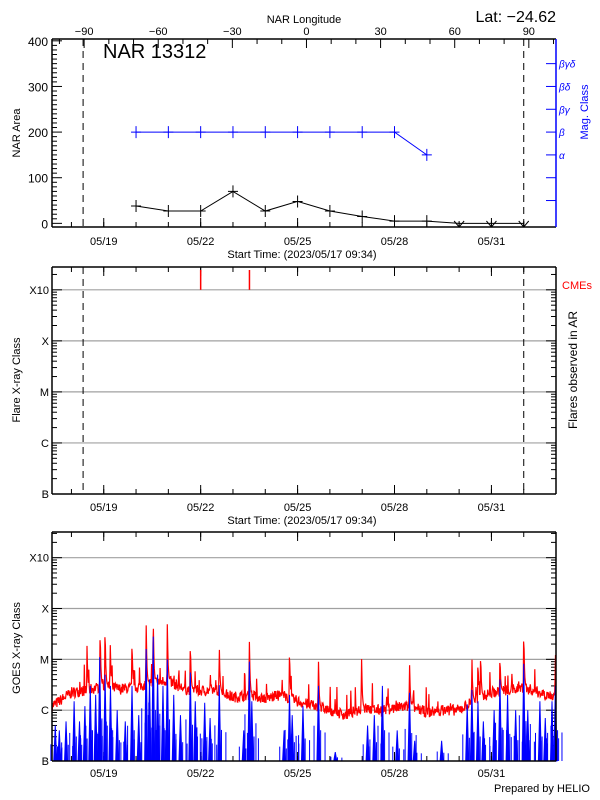 The image size is (600, 800). What do you see at coordinates (573, 370) in the screenshot?
I see `panel2-y2label: Flares observed in AR` at bounding box center [573, 370].